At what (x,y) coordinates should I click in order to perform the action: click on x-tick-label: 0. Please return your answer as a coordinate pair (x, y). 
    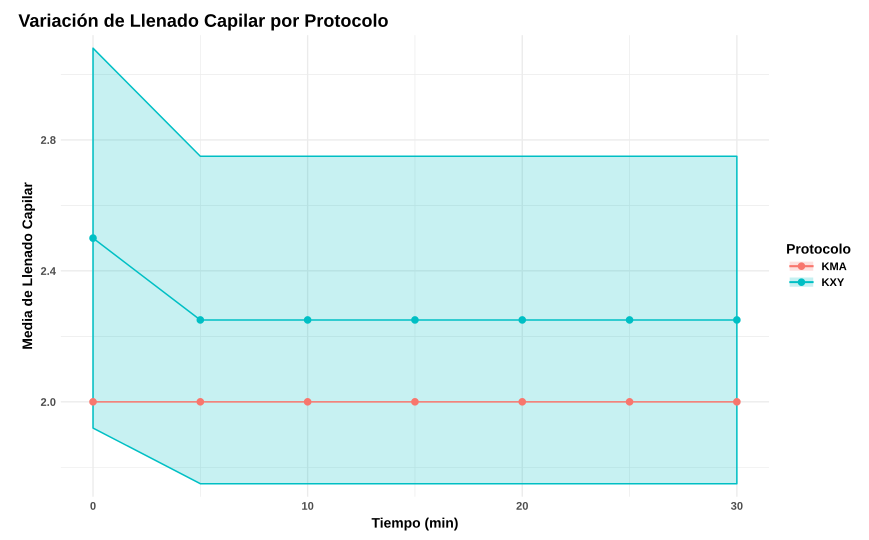
    Looking at the image, I should click on (93, 506).